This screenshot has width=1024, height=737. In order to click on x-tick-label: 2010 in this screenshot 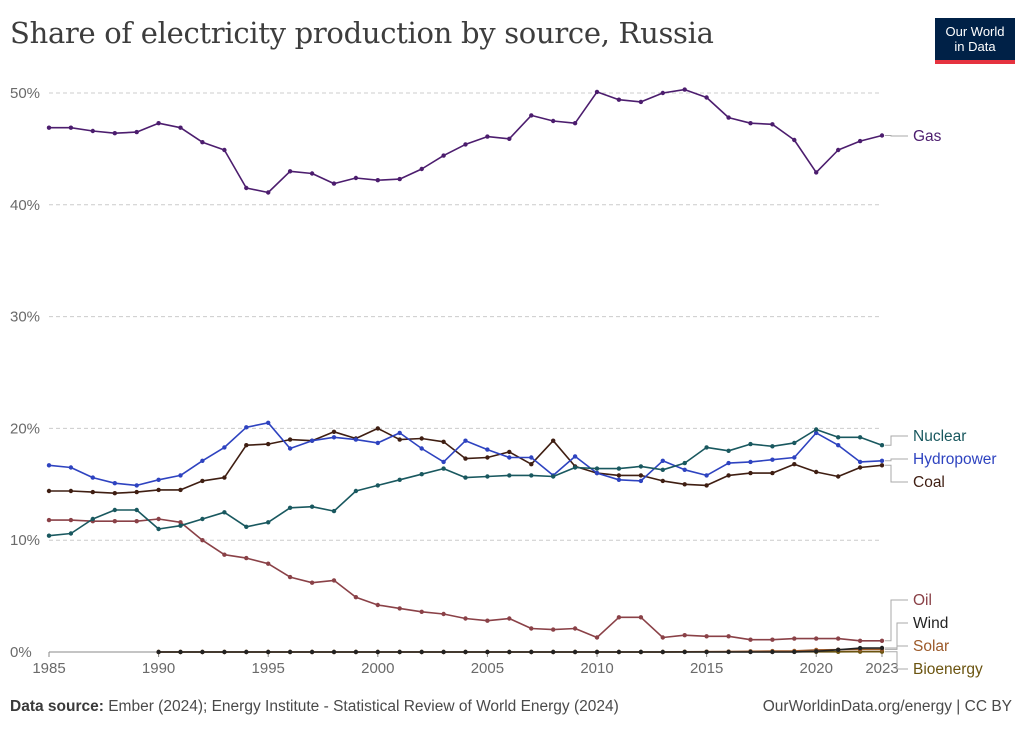, I will do `click(596, 668)`.